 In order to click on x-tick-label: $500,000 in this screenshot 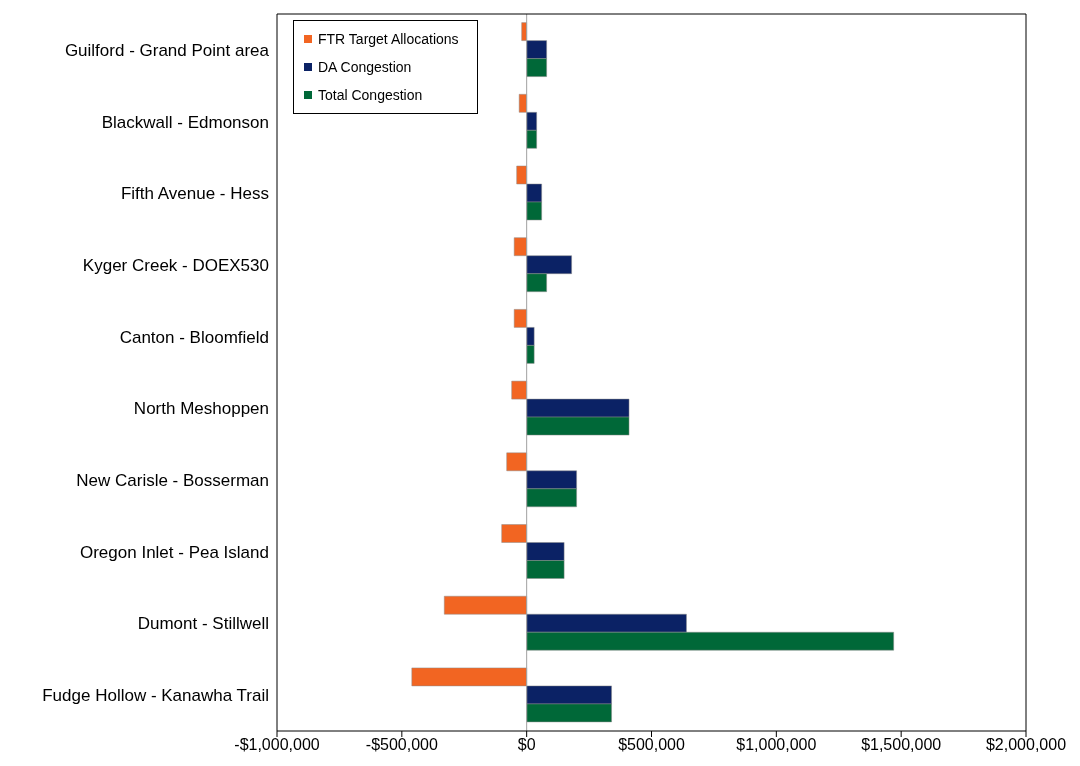, I will do `click(651, 745)`.